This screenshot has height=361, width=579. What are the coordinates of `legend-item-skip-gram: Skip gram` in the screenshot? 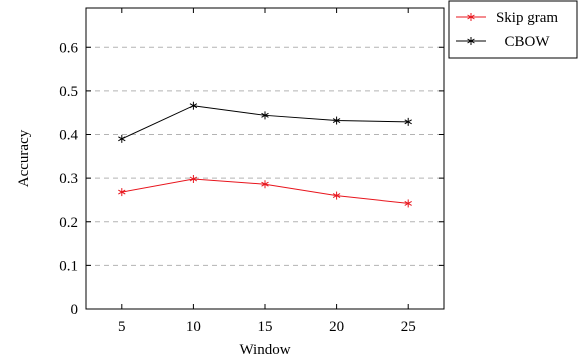 It's located at (507, 18).